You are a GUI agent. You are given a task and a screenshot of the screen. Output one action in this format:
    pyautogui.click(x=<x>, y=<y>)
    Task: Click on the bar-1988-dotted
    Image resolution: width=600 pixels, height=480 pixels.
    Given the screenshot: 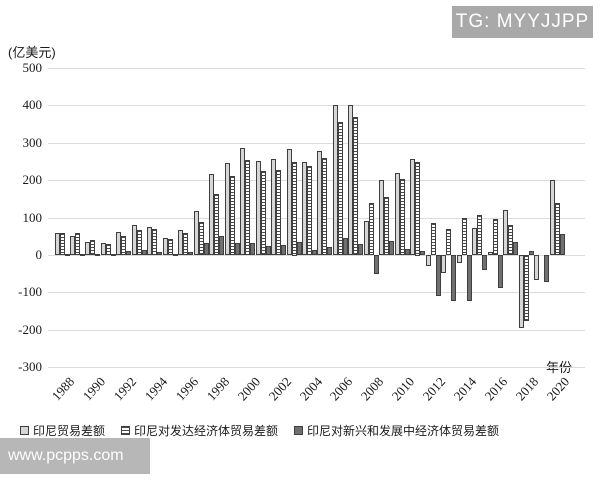 What is the action you would take?
    pyautogui.click(x=62, y=244)
    